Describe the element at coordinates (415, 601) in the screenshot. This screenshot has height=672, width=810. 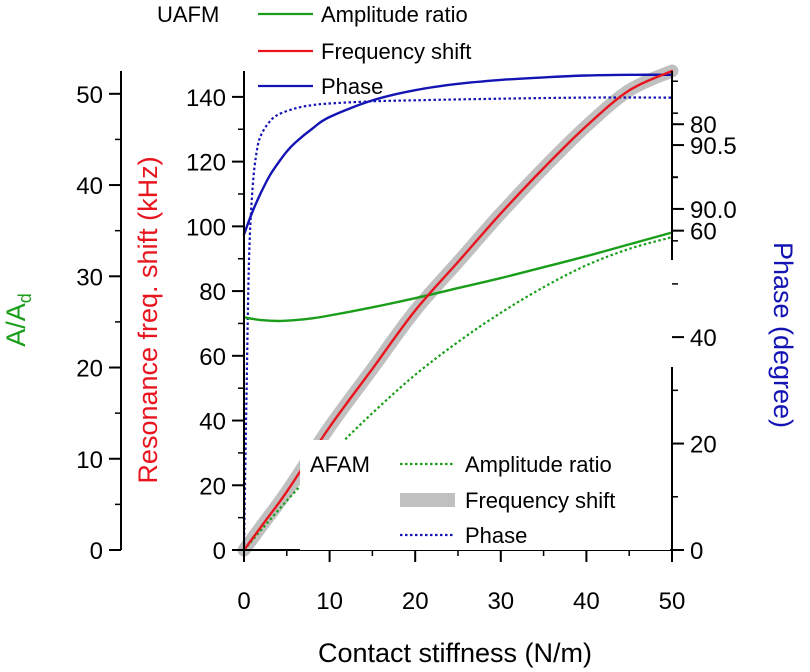
I see `x-tick-label: 20` at that location.